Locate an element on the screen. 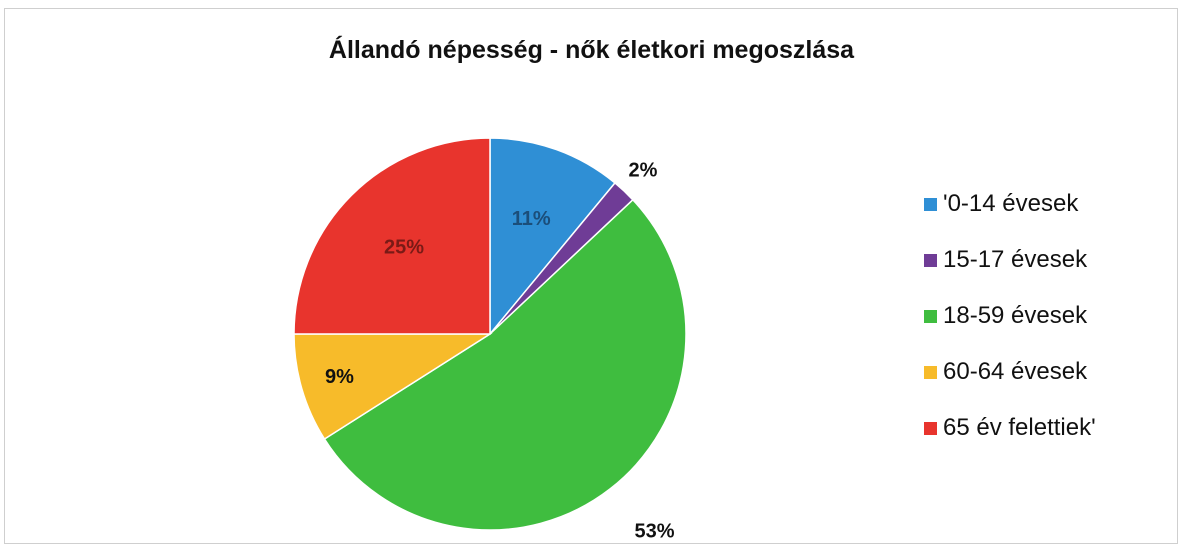  legend-item-18-59: 18-59 évesek is located at coordinates (1010, 316).